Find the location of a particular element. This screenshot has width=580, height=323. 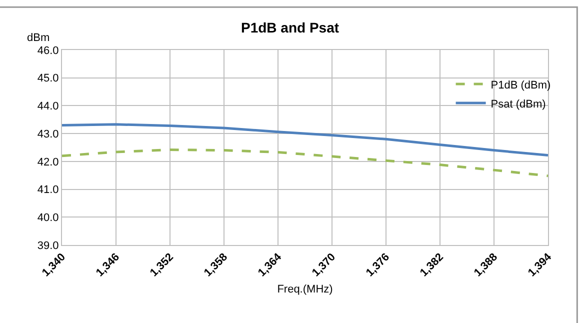

y-tick-label: 43.0 is located at coordinates (48, 134).